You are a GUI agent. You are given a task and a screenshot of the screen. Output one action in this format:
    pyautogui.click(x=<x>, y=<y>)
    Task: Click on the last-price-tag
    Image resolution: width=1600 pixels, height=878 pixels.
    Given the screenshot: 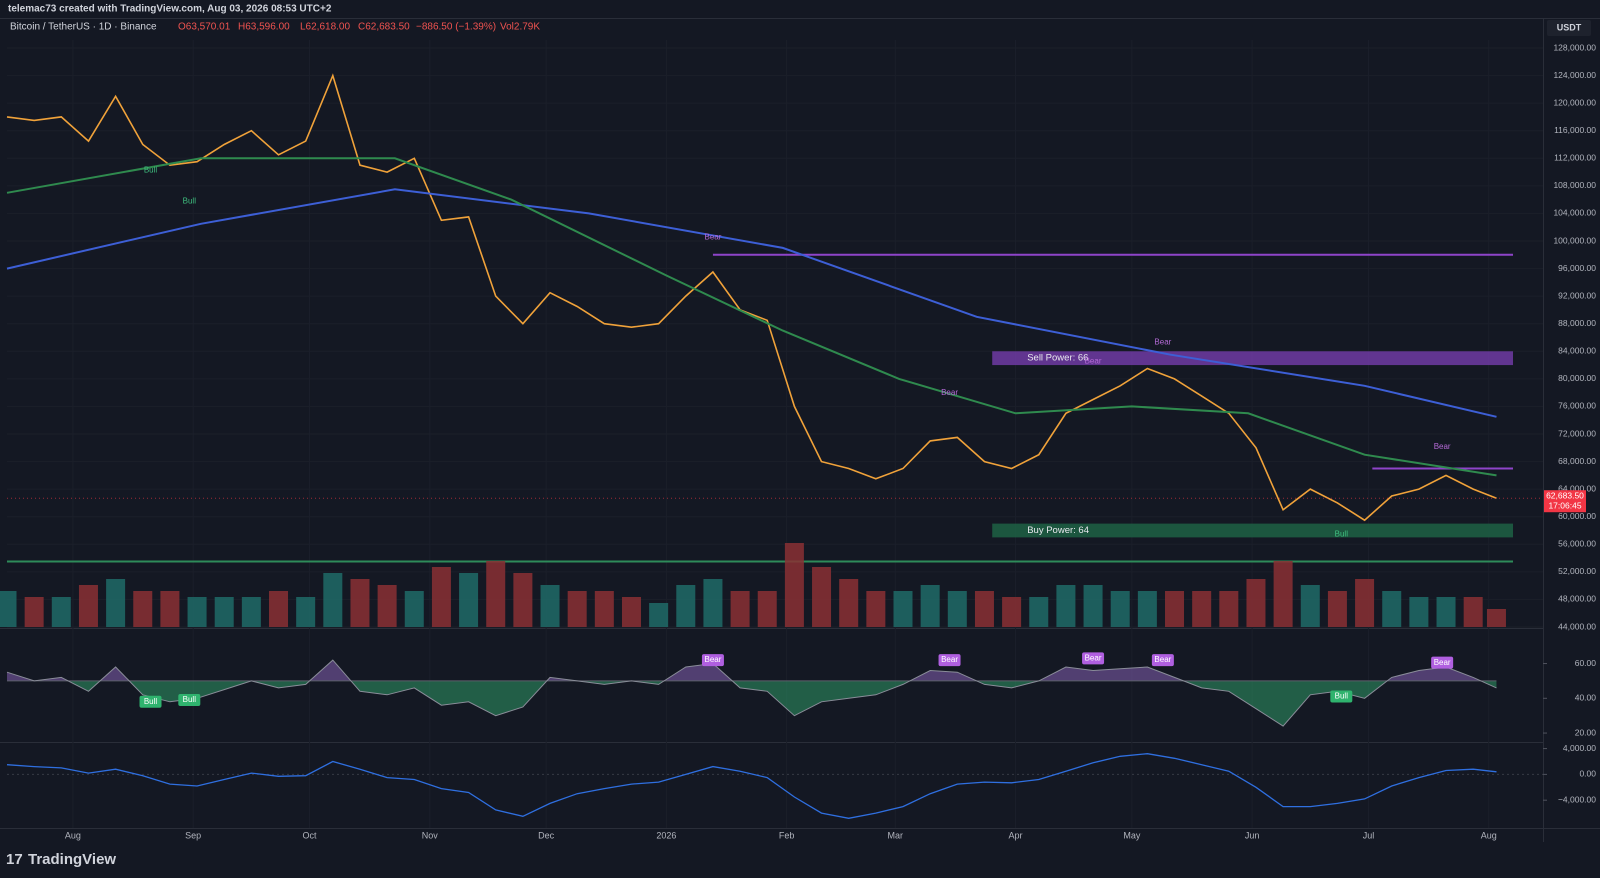 What is the action you would take?
    pyautogui.click(x=1565, y=501)
    